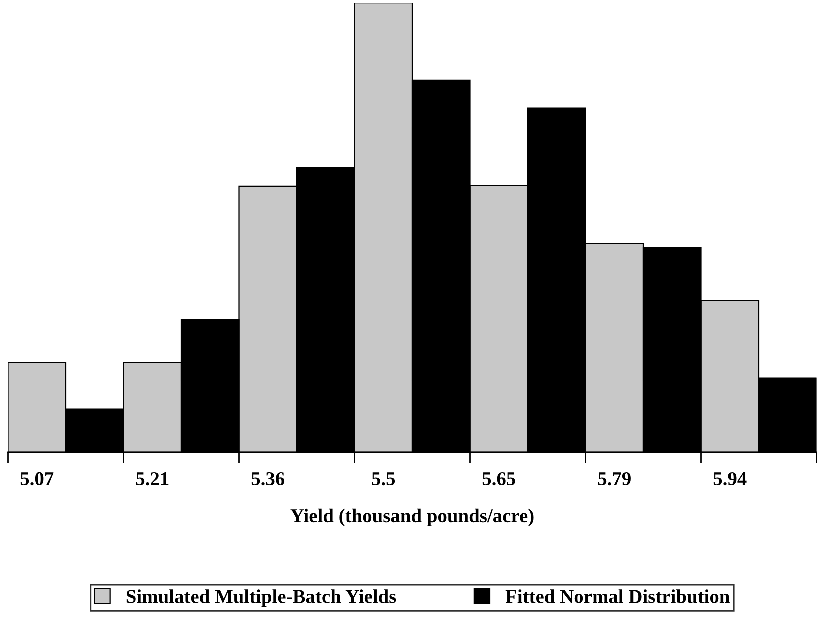 This screenshot has height=624, width=825. What do you see at coordinates (268, 479) in the screenshot?
I see `x-tick-label: 5.36` at bounding box center [268, 479].